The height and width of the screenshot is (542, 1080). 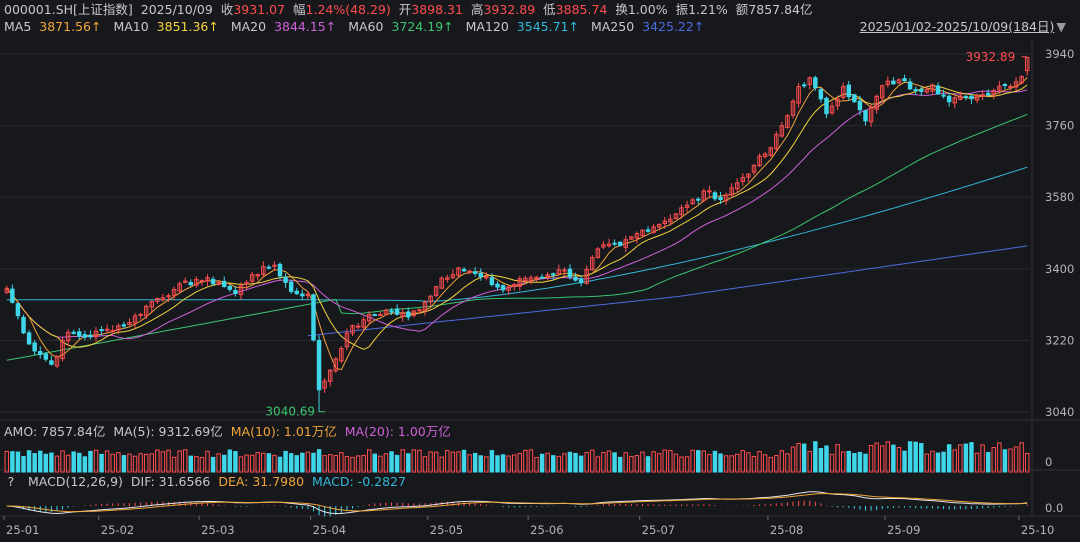 I want to click on macd-title: MACD(12,26,9), so click(x=75, y=481).